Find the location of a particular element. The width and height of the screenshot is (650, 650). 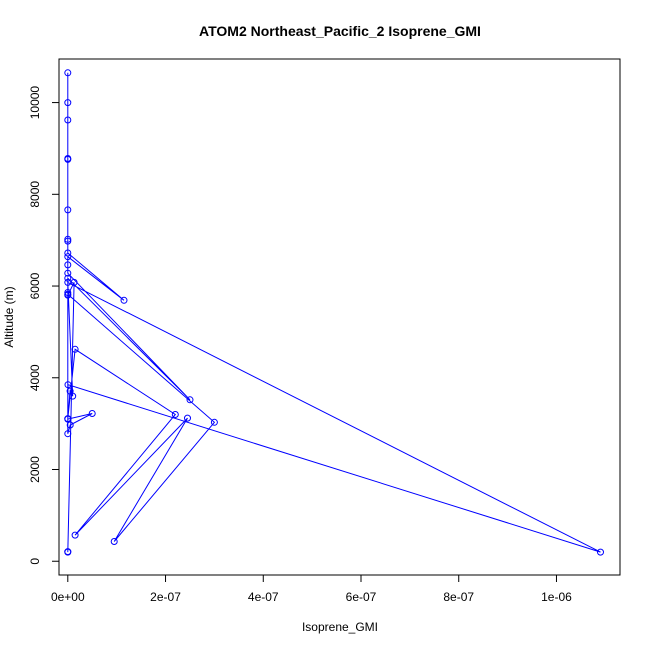

x-axis-label: Isoprene_GMI is located at coordinates (340, 627).